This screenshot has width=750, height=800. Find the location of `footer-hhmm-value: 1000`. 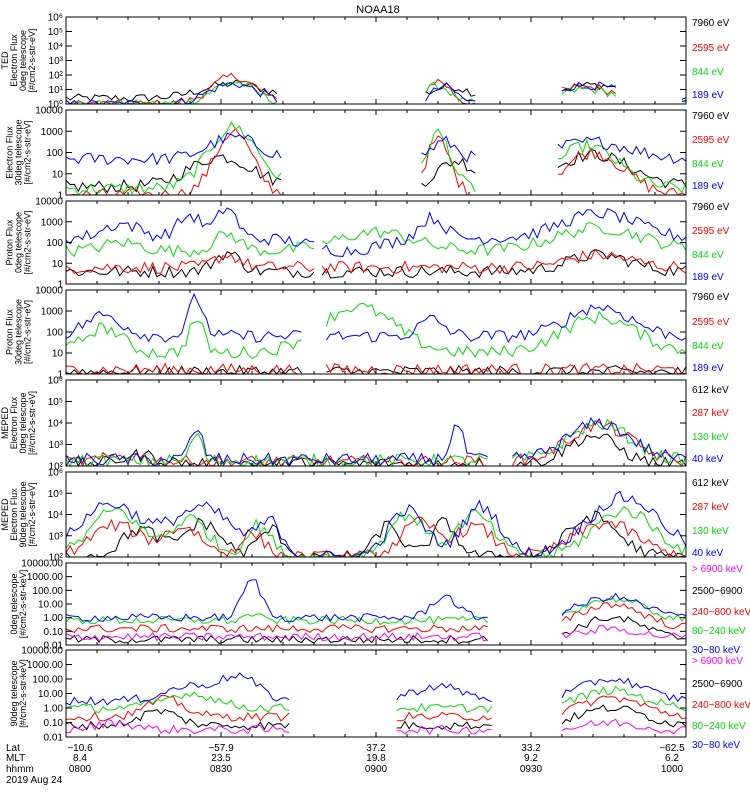

footer-hhmm-value: 1000 is located at coordinates (672, 769).